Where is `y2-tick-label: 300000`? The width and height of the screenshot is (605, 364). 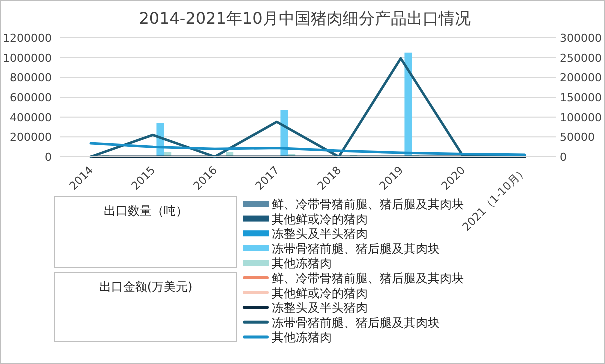
y2-tick-label: 300000 is located at coordinates (581, 38).